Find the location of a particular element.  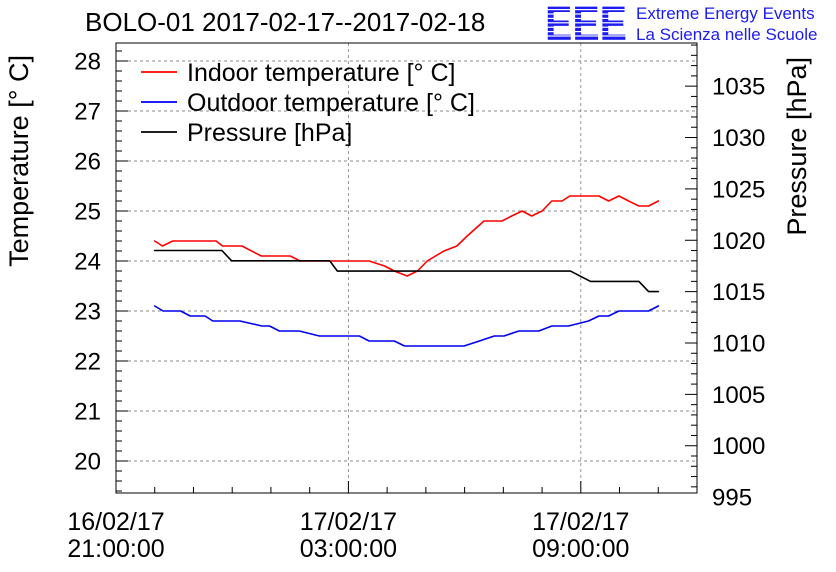

y2-tick-label: 1020 is located at coordinates (738, 241).